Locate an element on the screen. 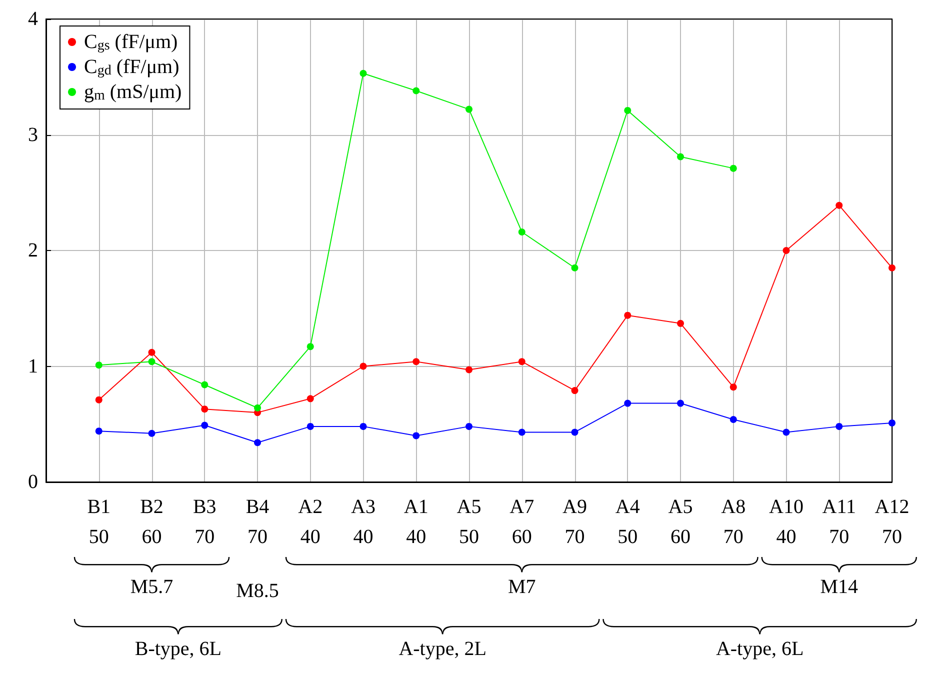 The width and height of the screenshot is (938, 676). x-tick-label: A2 40 is located at coordinates (310, 522).